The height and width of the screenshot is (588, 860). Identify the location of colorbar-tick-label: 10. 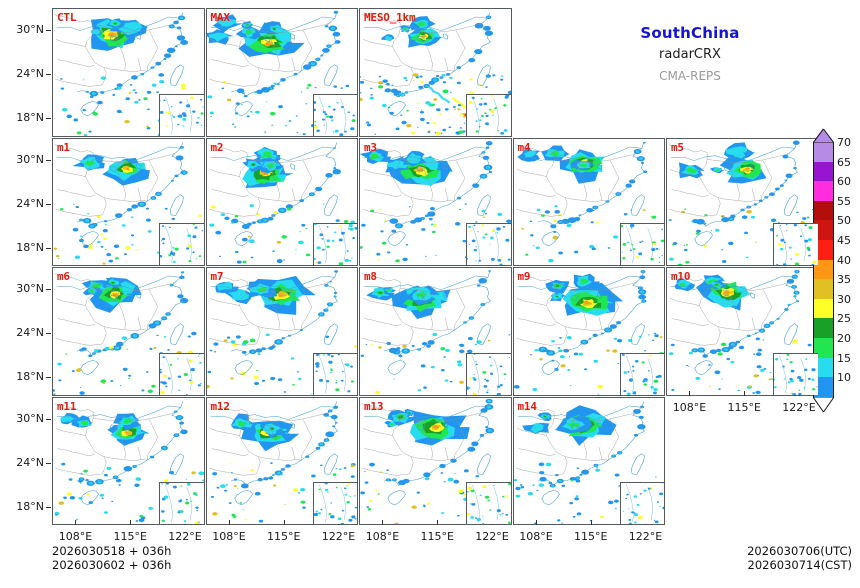
(844, 378).